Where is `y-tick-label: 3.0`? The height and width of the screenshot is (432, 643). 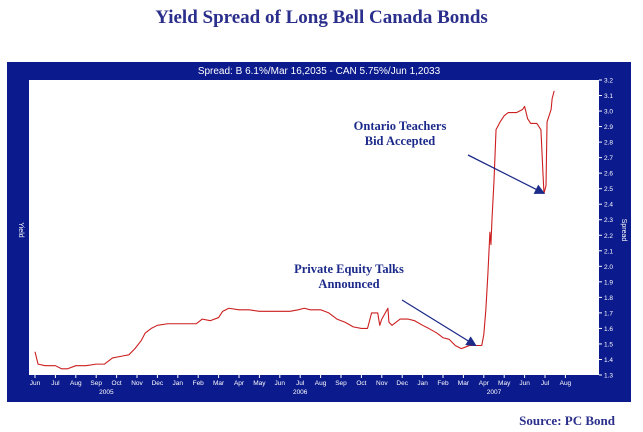 y-tick-label: 3.0 is located at coordinates (608, 112).